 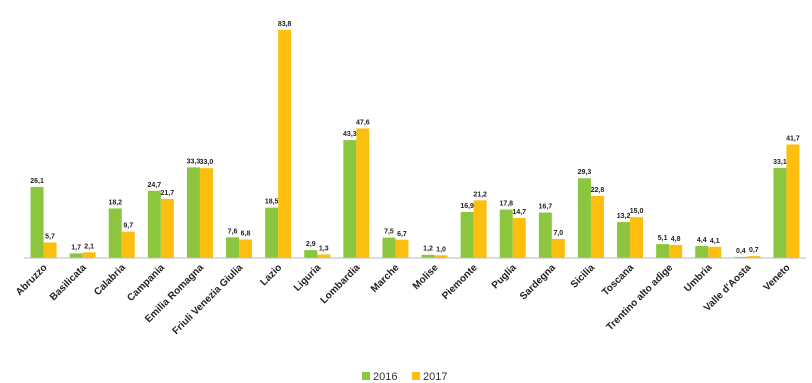 I want to click on x-tick-label: Friuli Venezia Giulia, so click(x=208, y=299).